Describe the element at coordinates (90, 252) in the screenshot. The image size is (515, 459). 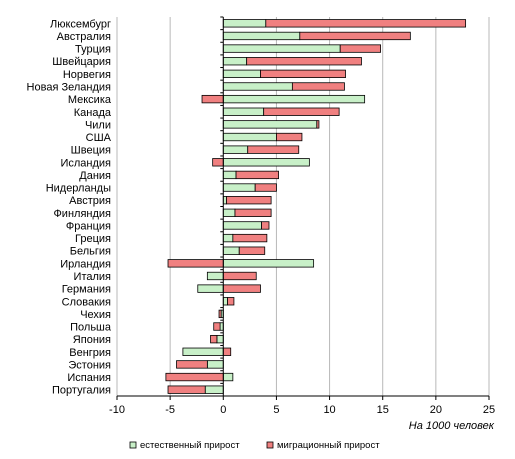
I see `category-label: Бельгия` at that location.